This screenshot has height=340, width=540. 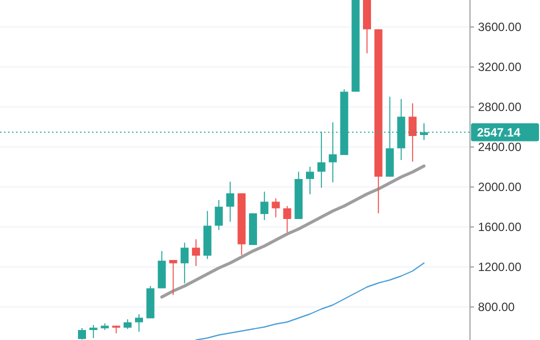 What do you see at coordinates (500, 67) in the screenshot?
I see `y-tick-label: 3200.00` at bounding box center [500, 67].